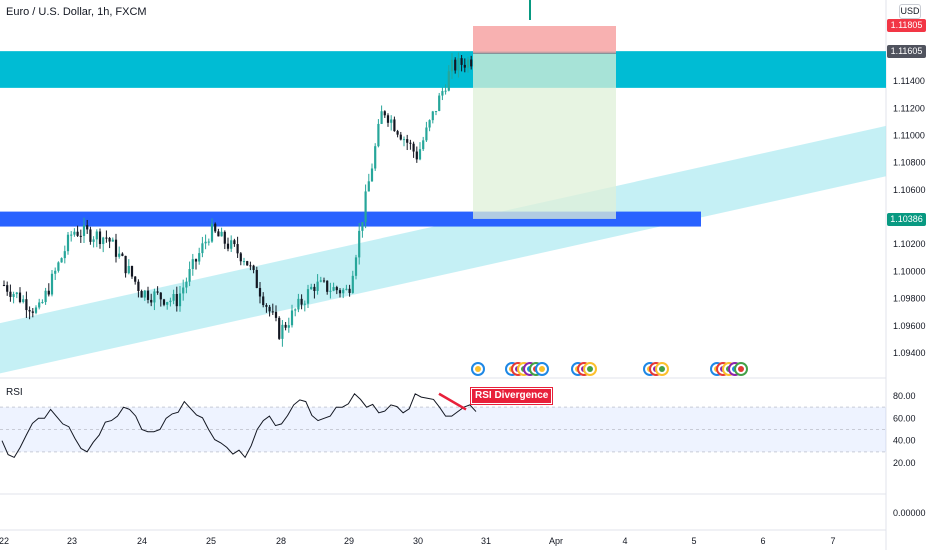 This screenshot has height=550, width=932. I want to click on target-price-tag: 1.10386, so click(906, 219).